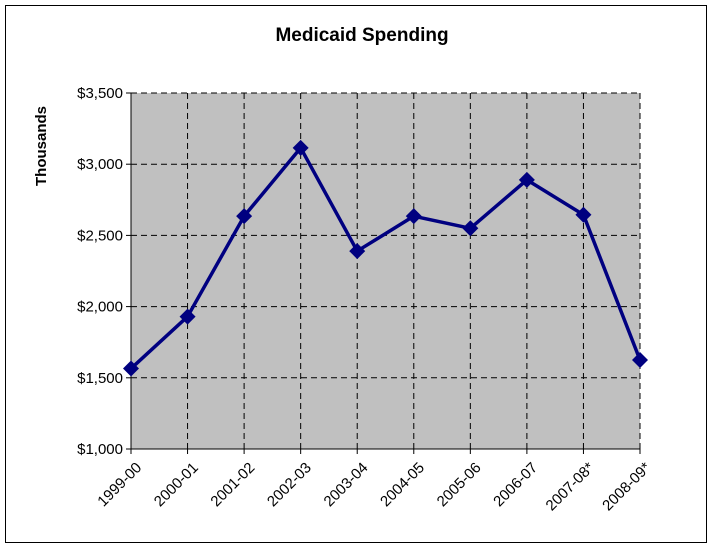  Describe the element at coordinates (626, 486) in the screenshot. I see `x-tick-label: 2008-09*` at that location.